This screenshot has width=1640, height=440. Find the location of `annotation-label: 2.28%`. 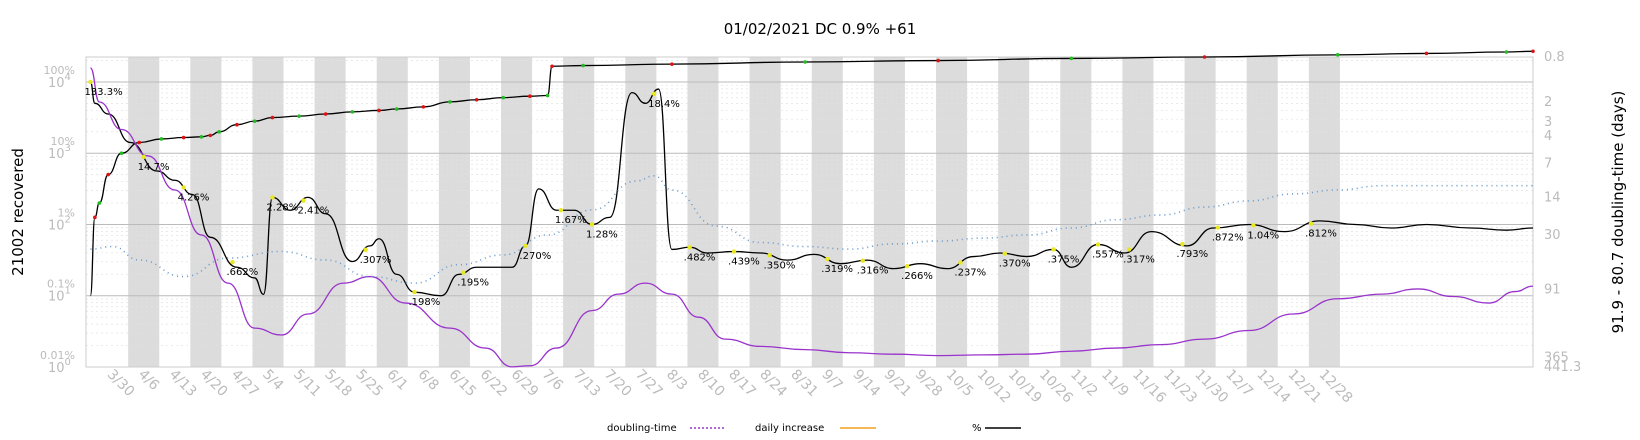

annotation-label: 2.28% is located at coordinates (282, 207).